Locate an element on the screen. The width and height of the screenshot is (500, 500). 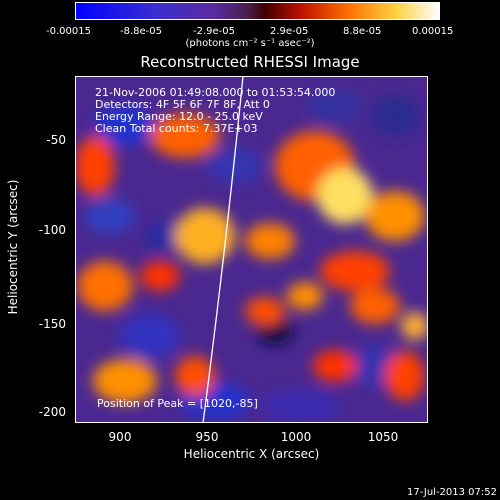
plot-title: Reconstructed RHESSI Image is located at coordinates (250, 62).